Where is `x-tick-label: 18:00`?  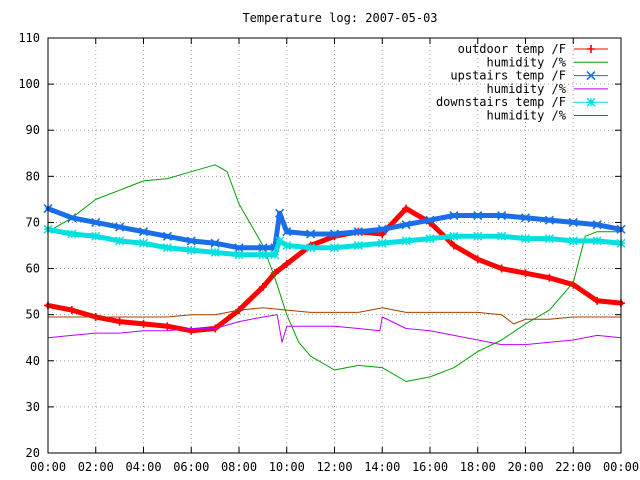 x-tick-label: 18:00 is located at coordinates (478, 467).